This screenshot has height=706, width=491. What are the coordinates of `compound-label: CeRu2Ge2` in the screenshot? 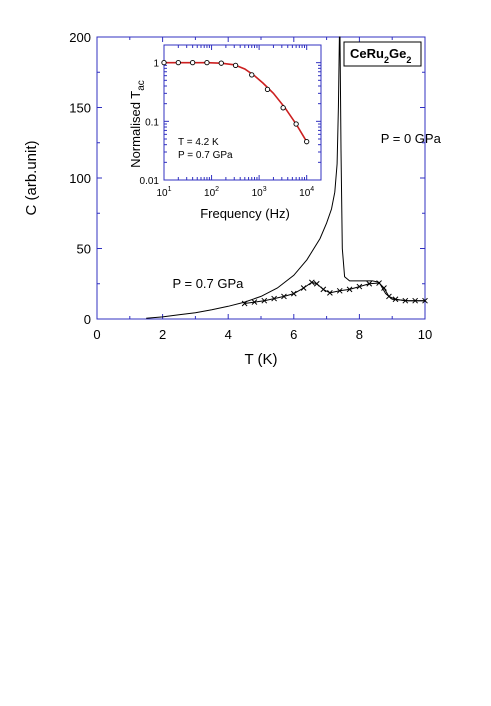 It's located at (380, 55).